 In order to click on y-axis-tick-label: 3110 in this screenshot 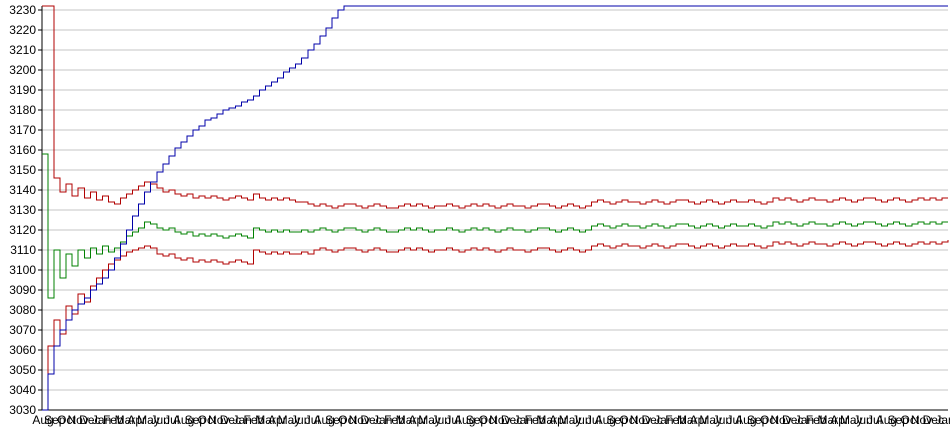, I will do `click(23, 250)`.